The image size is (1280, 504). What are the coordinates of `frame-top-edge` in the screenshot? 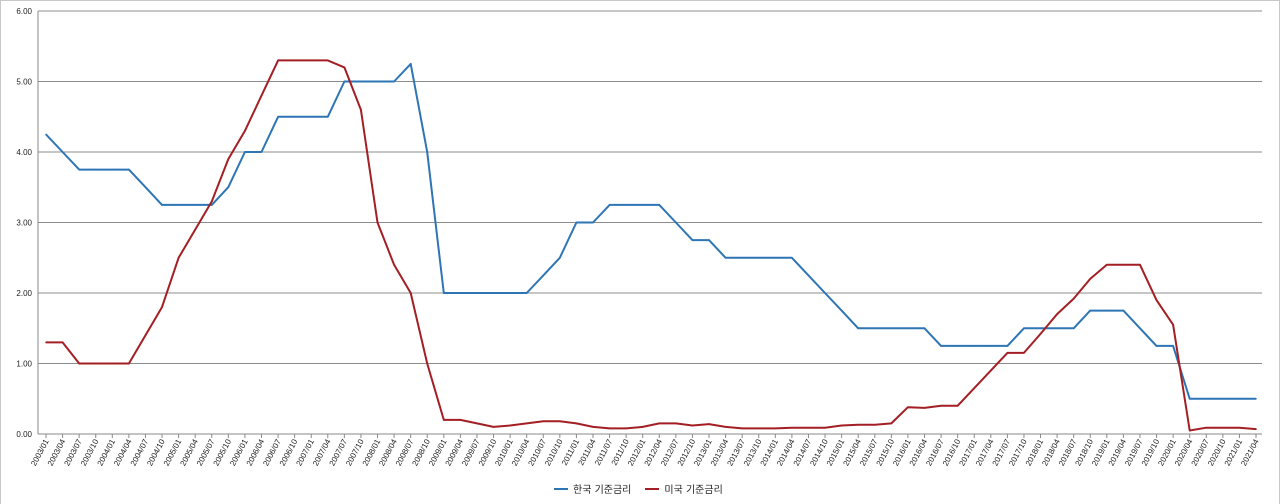 It's located at (640, 0).